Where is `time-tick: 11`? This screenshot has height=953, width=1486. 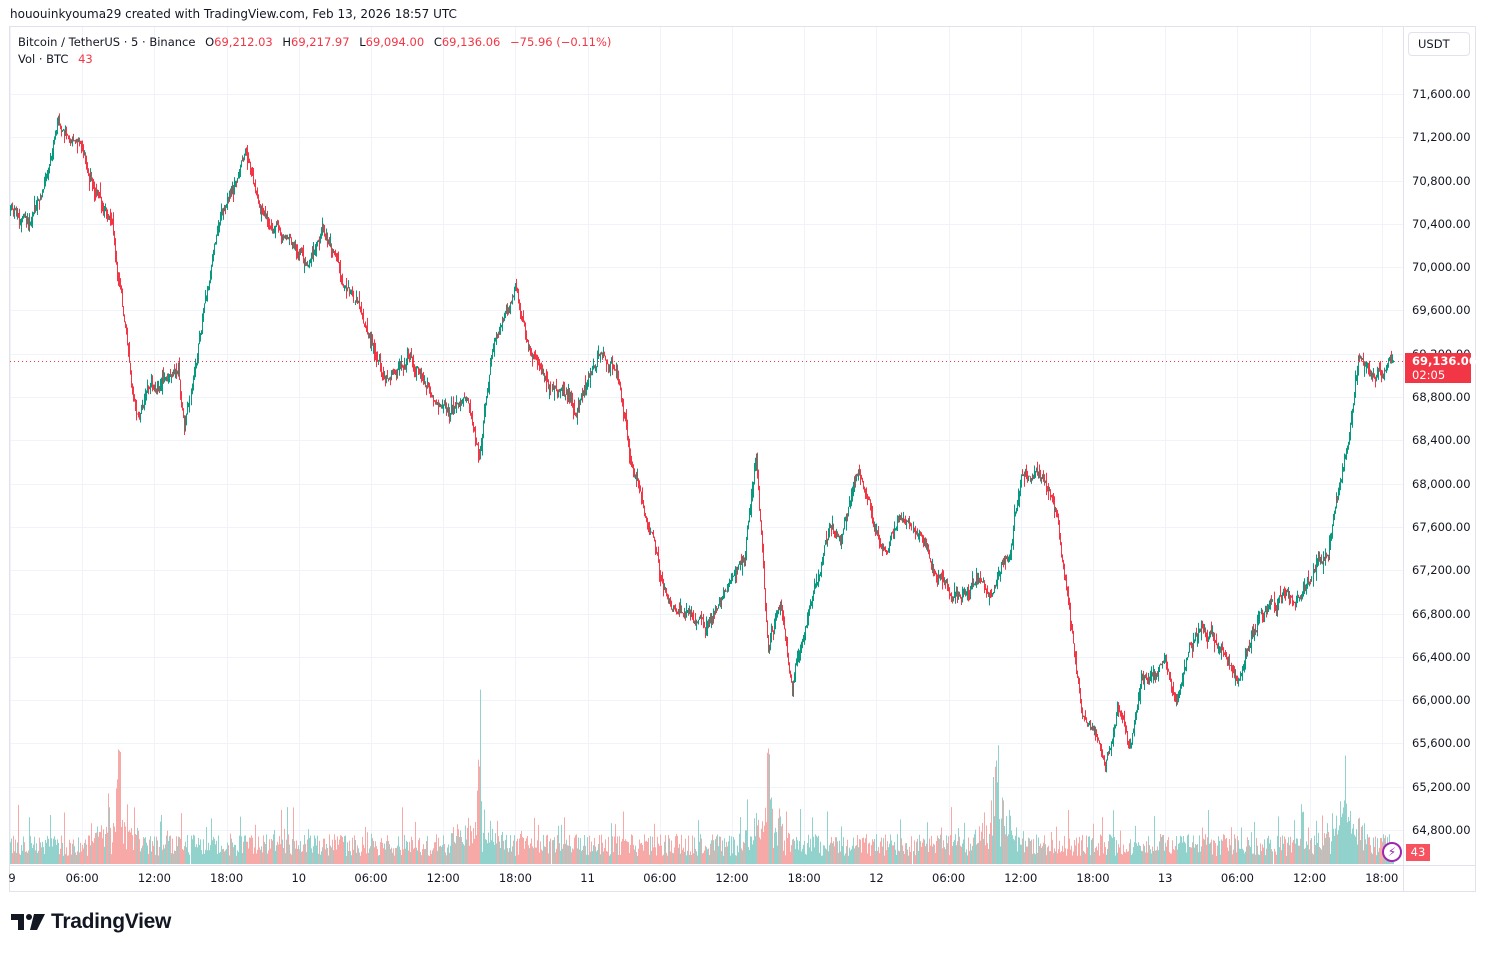 time-tick: 11 is located at coordinates (587, 878).